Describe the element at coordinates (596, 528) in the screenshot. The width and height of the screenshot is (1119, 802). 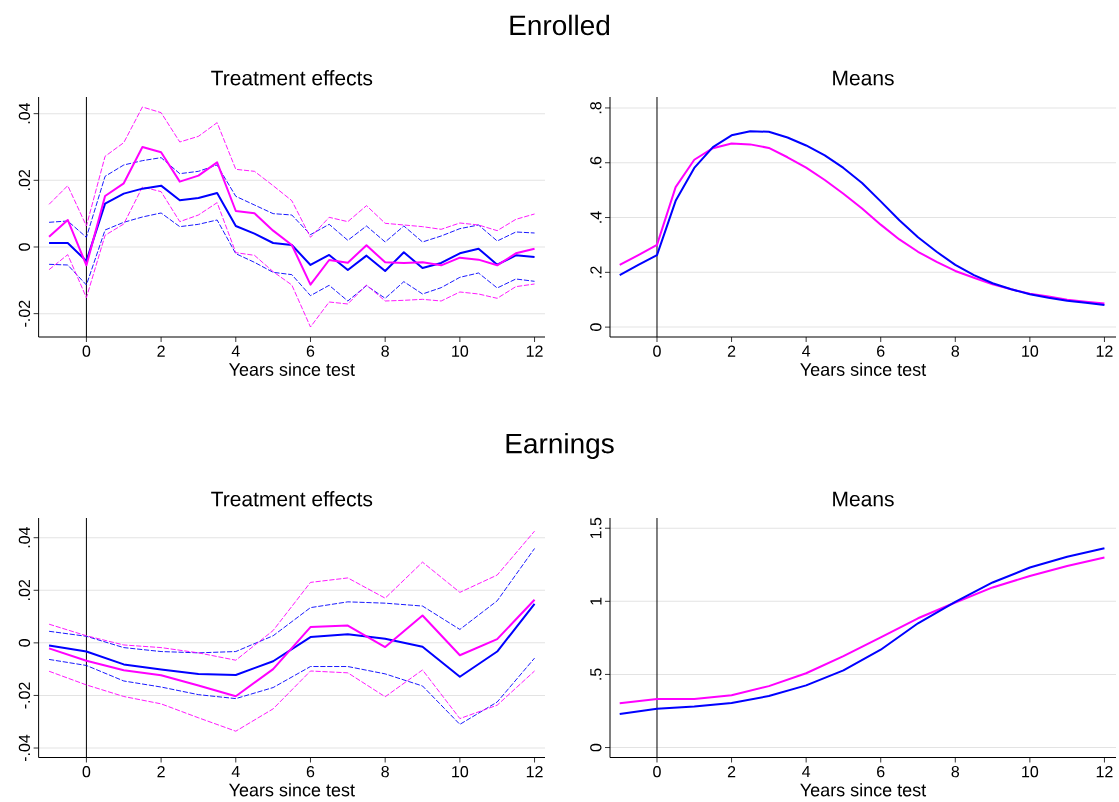
I see `y-tick-label: 1.5` at that location.